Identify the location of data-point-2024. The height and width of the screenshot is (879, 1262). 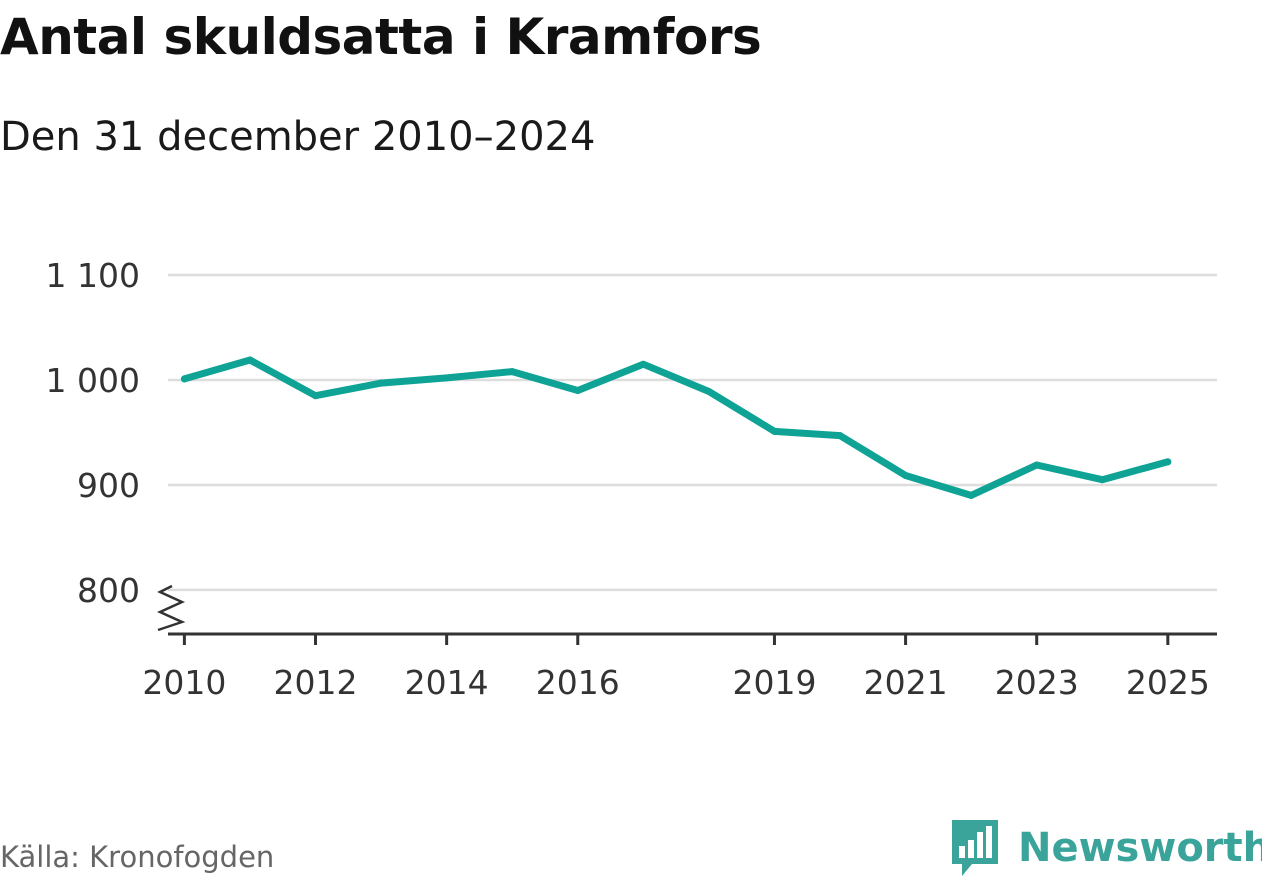
(1102, 480).